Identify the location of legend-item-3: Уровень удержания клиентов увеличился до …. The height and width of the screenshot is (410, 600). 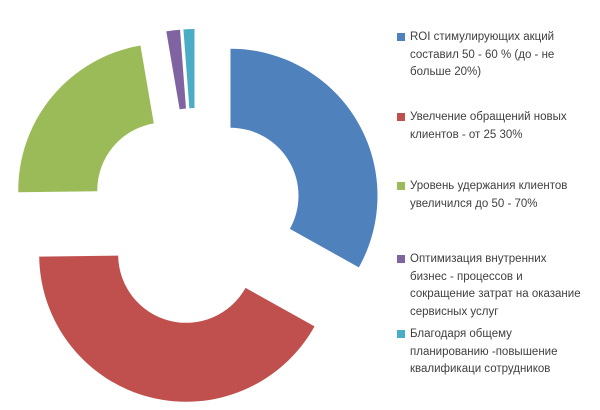
(498, 195).